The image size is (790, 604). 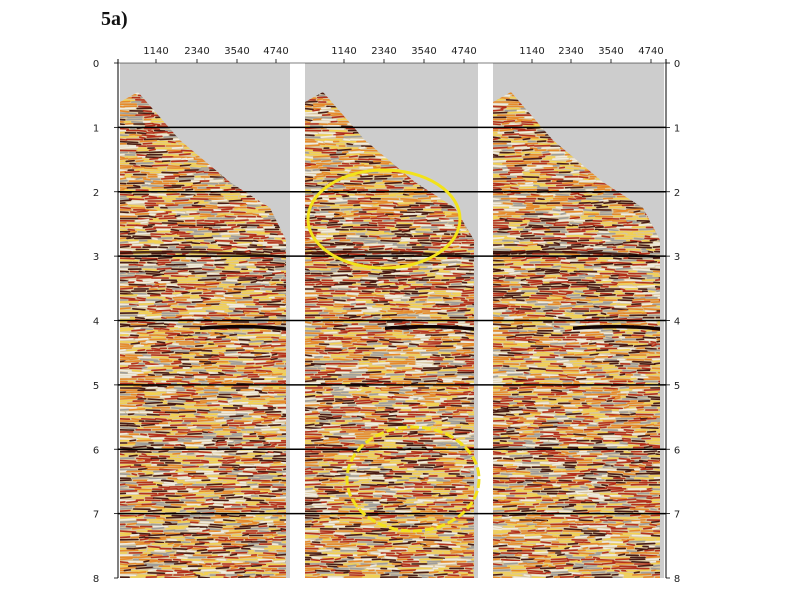 I want to click on time-tick-label-right: 6, so click(x=677, y=450).